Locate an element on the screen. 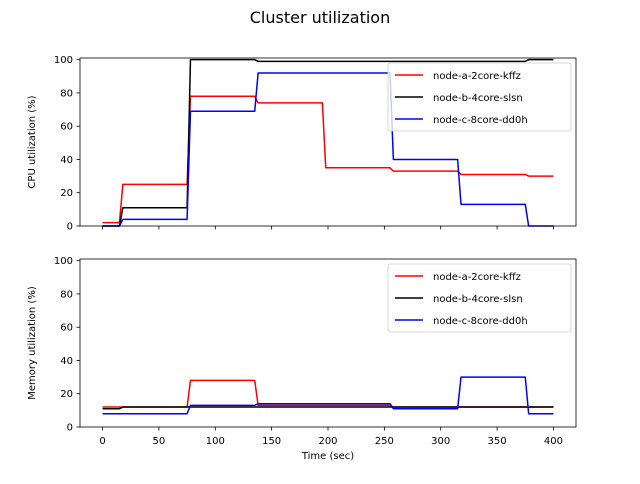 The image size is (640, 484). memory-xtick-label: 200 is located at coordinates (327, 441).